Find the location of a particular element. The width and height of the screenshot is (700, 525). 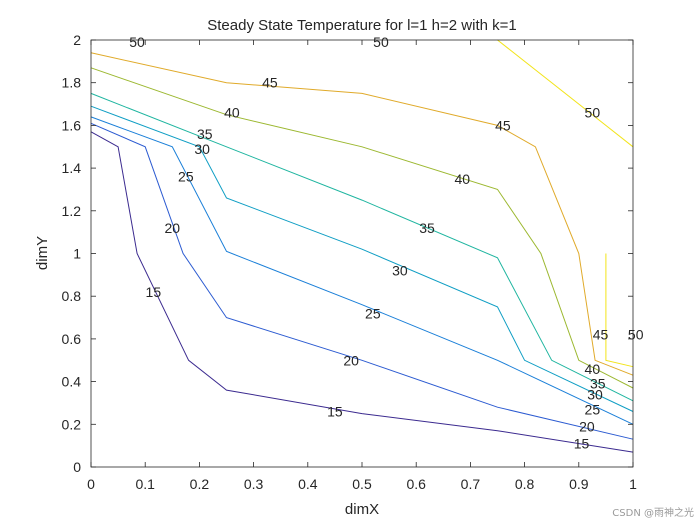

watermark: CSDN @雨神之光 is located at coordinates (653, 513).